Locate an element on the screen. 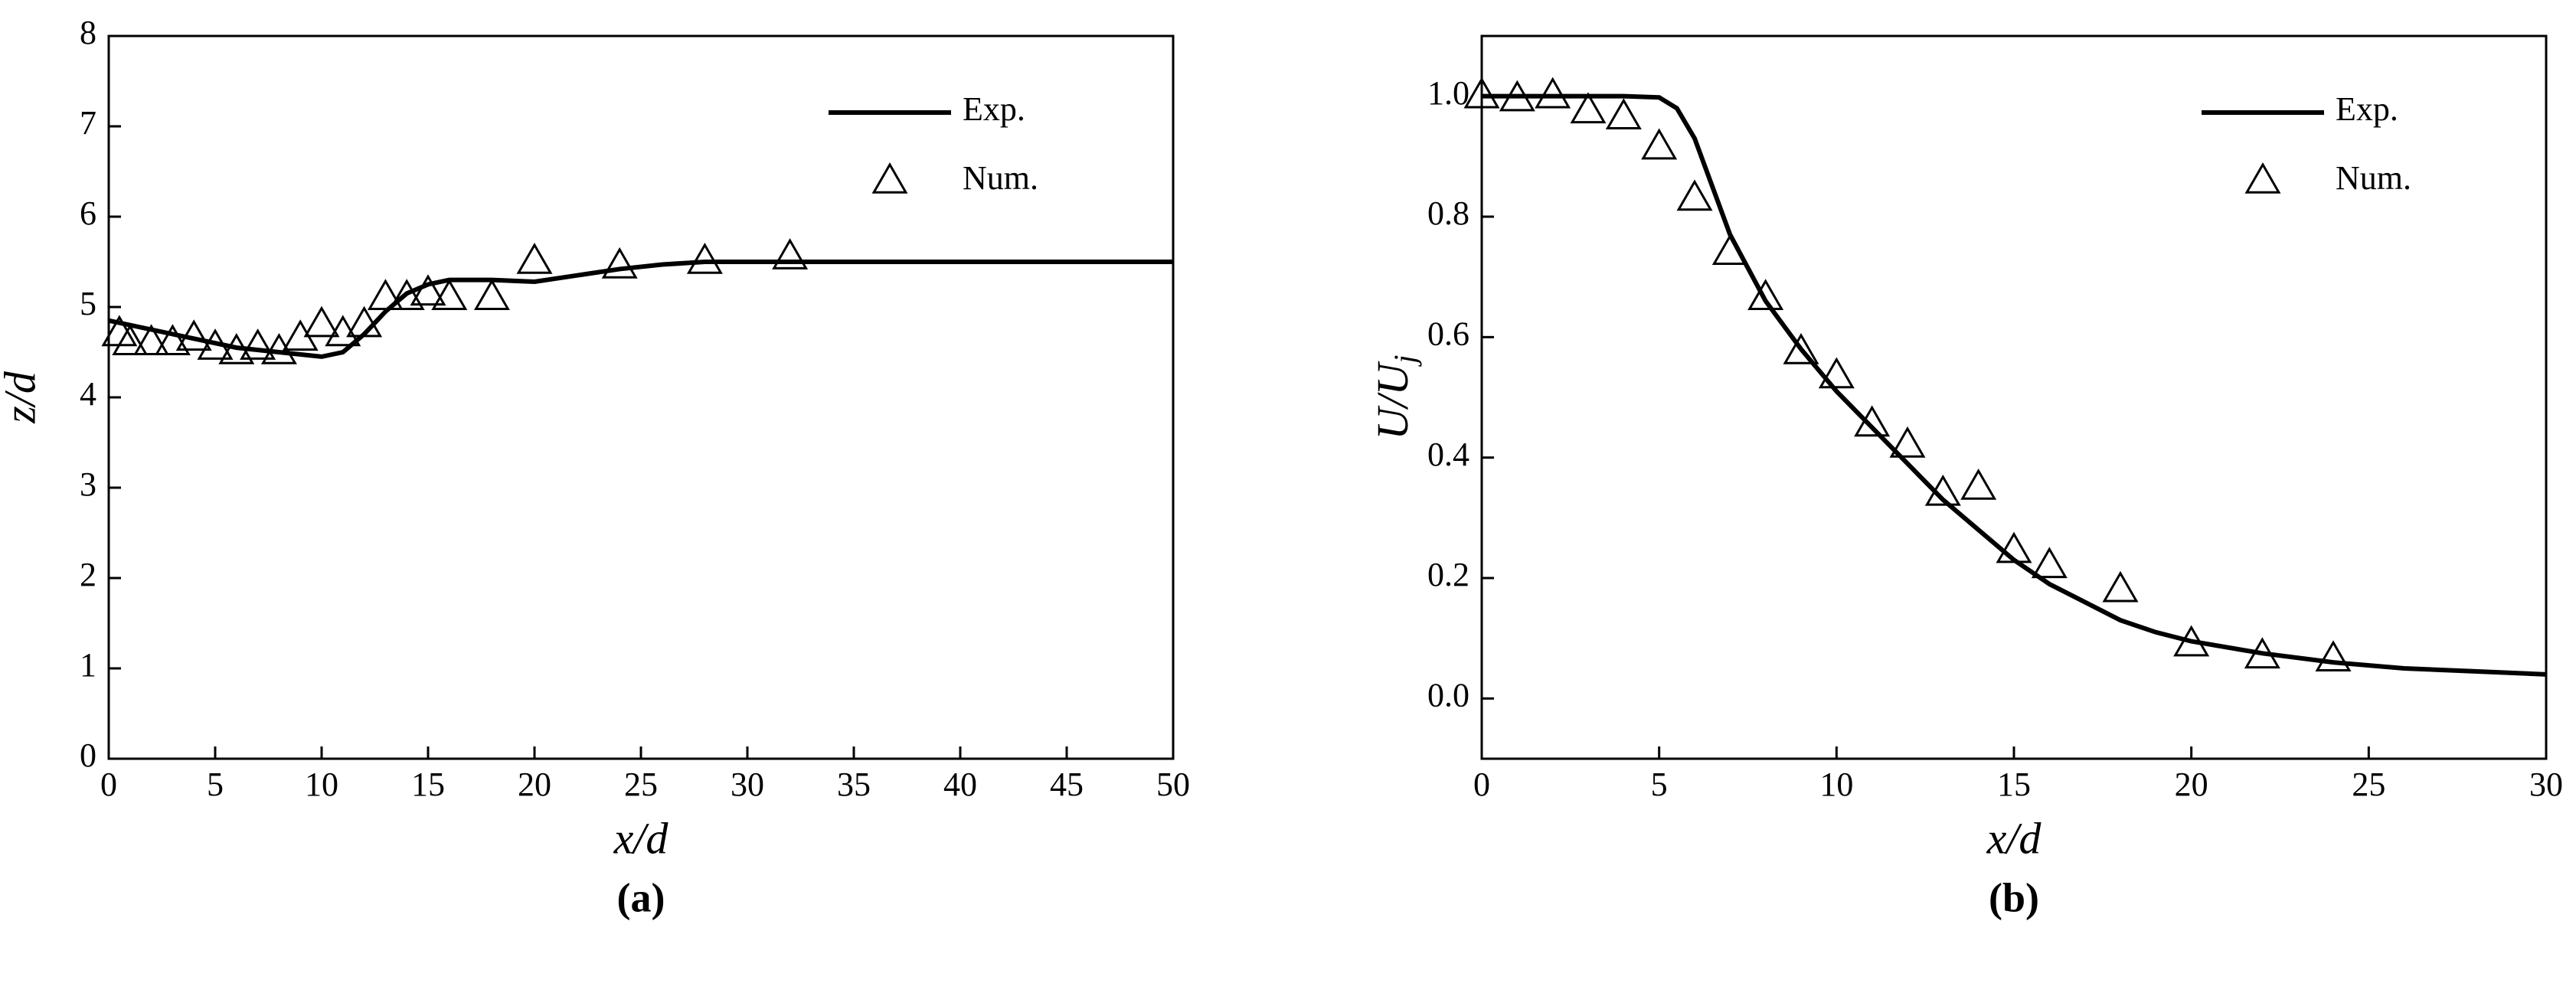 This screenshot has height=993, width=2576. y-tick-label: 4 is located at coordinates (88, 394).